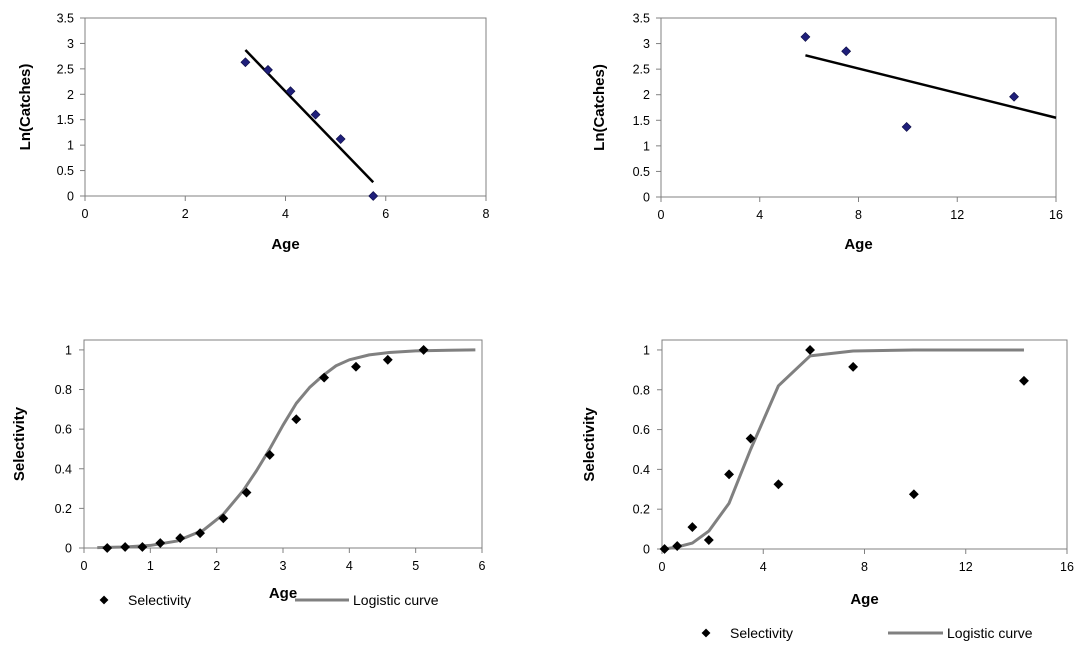 The image size is (1079, 652). I want to click on y-tick-label: 0.5, so click(65, 171).